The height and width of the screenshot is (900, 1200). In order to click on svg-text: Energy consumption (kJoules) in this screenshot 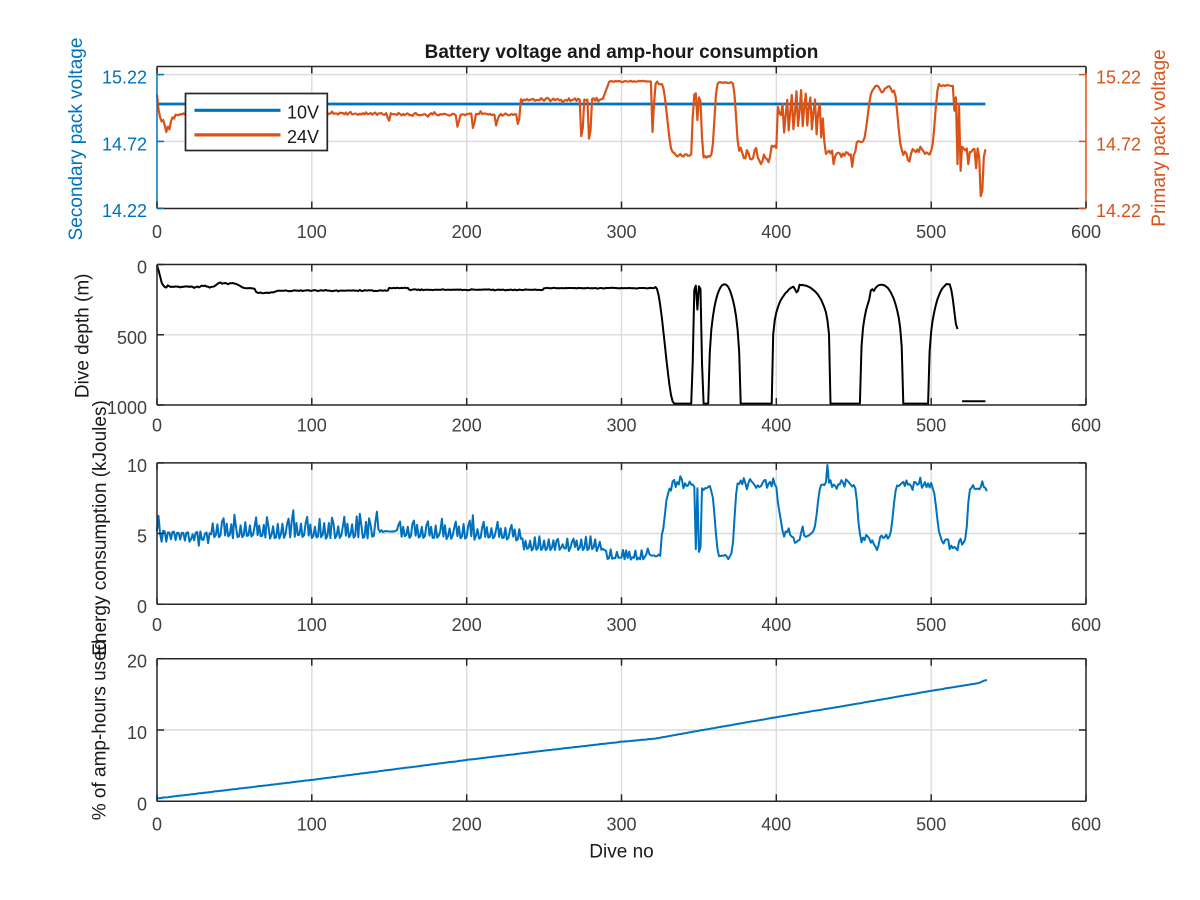, I will do `click(100, 528)`.